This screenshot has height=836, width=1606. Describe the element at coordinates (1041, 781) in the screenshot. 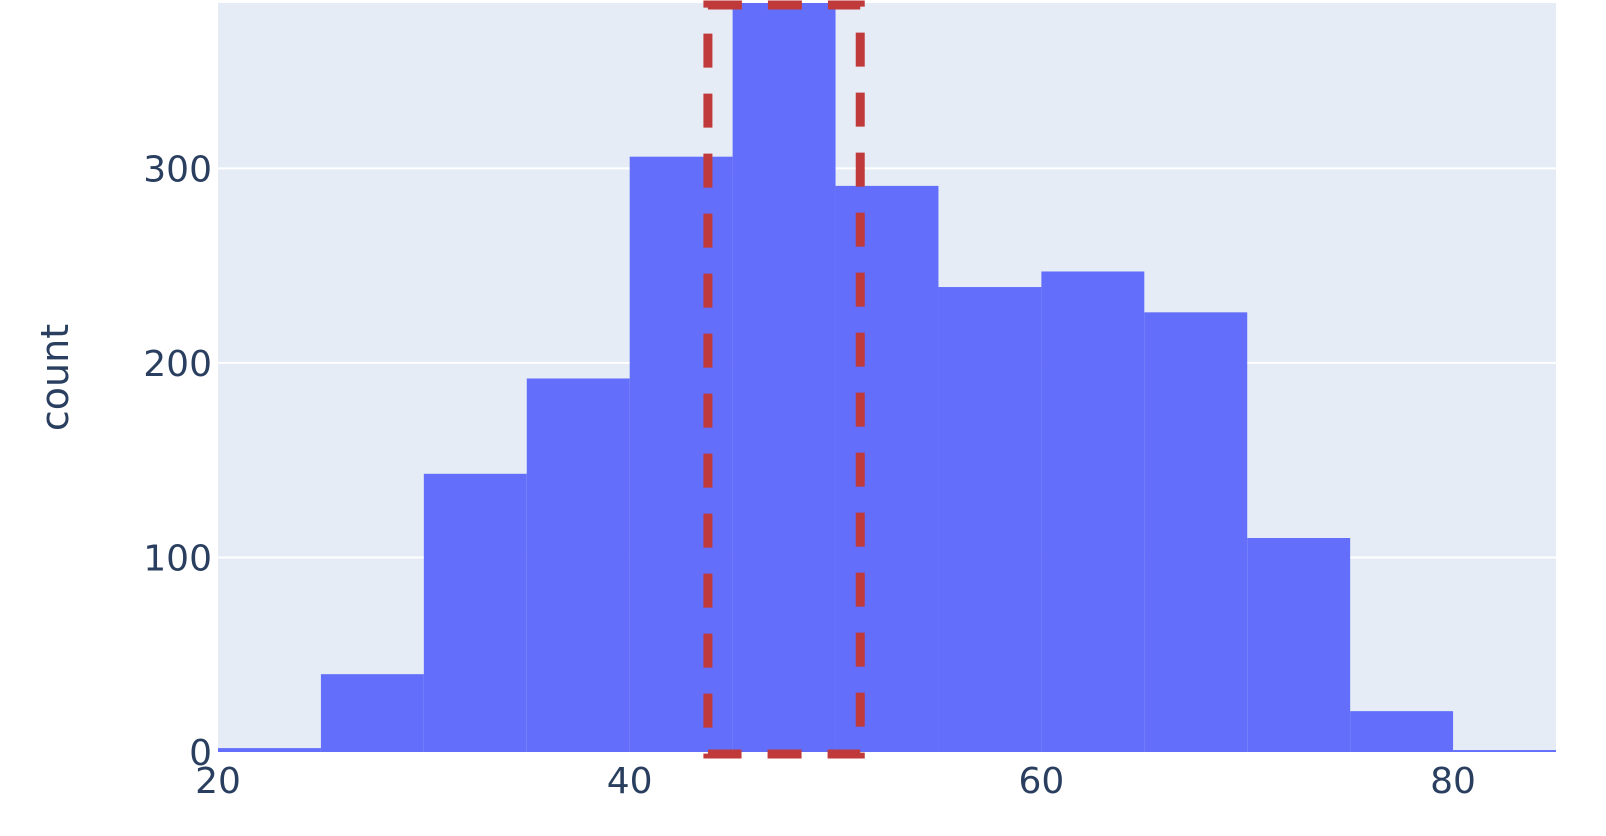

I see `x-tick-label-60: 60` at that location.